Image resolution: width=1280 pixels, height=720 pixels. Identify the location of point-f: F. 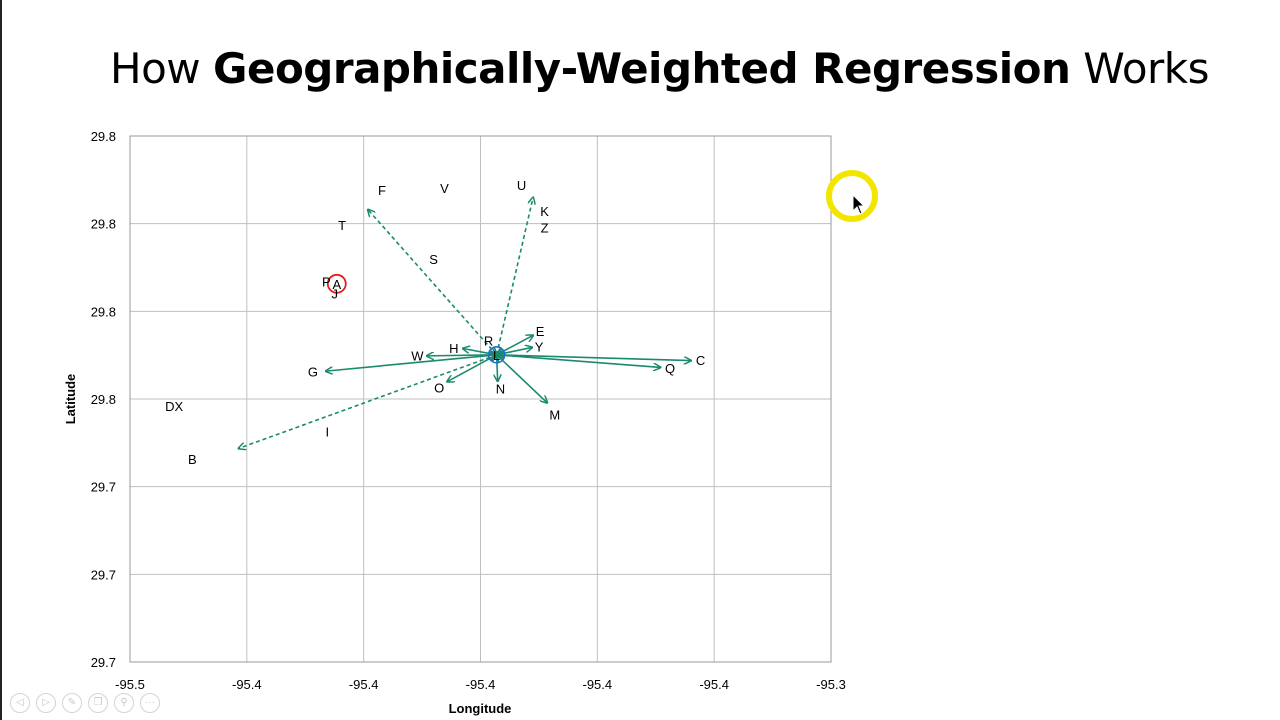
(382, 190).